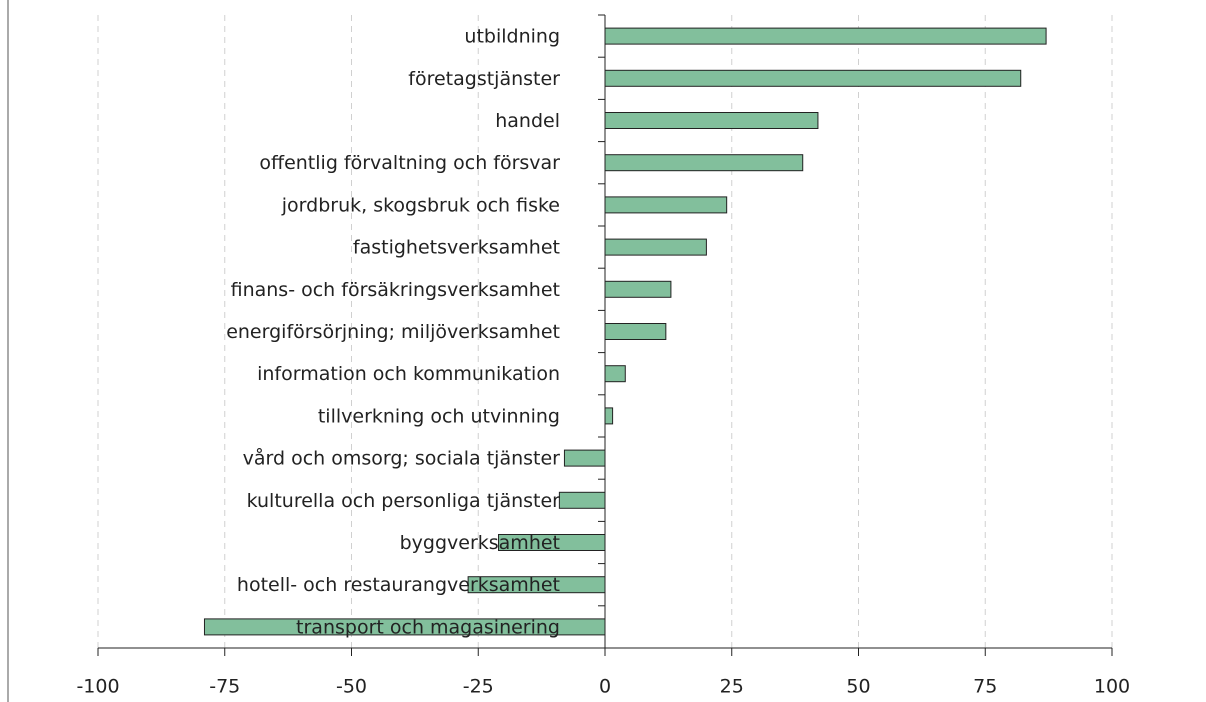 This screenshot has width=1206, height=702. I want to click on y-tick-label: information och kommunikation, so click(408, 374).